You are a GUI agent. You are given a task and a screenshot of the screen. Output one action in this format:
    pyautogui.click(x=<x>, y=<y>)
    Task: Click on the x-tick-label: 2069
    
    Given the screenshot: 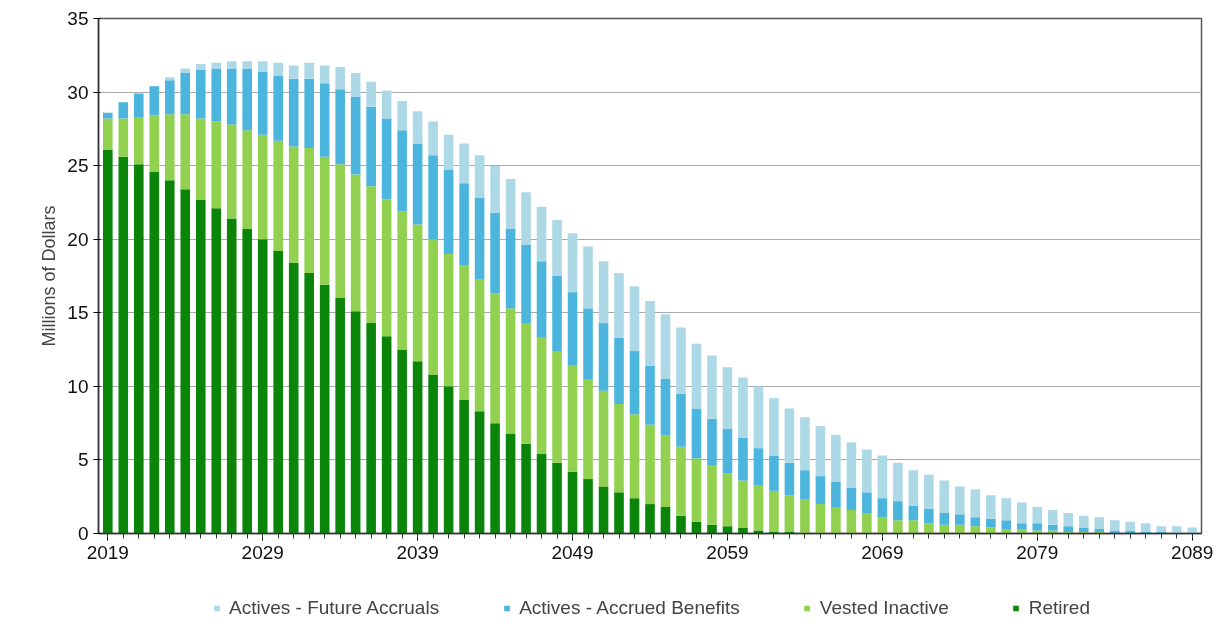 What is the action you would take?
    pyautogui.click(x=882, y=552)
    